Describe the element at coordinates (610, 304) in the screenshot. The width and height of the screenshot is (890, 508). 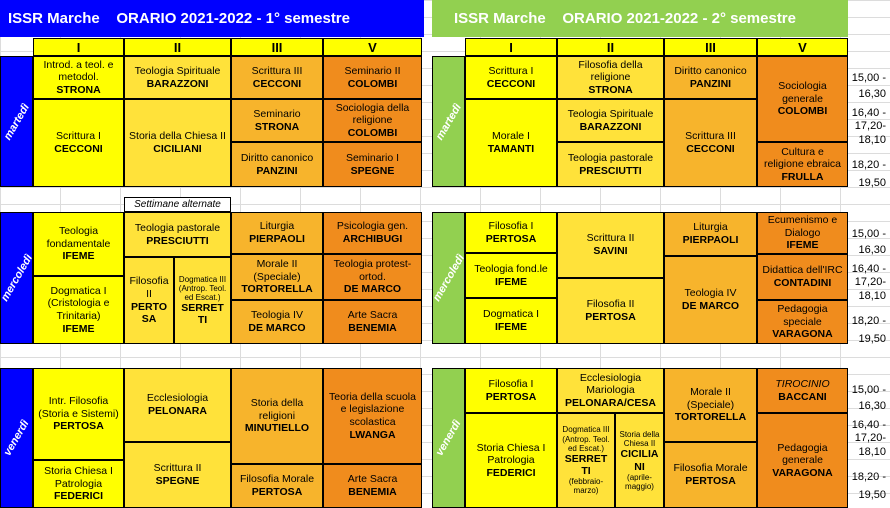
I see `course-title: Filosofia II` at that location.